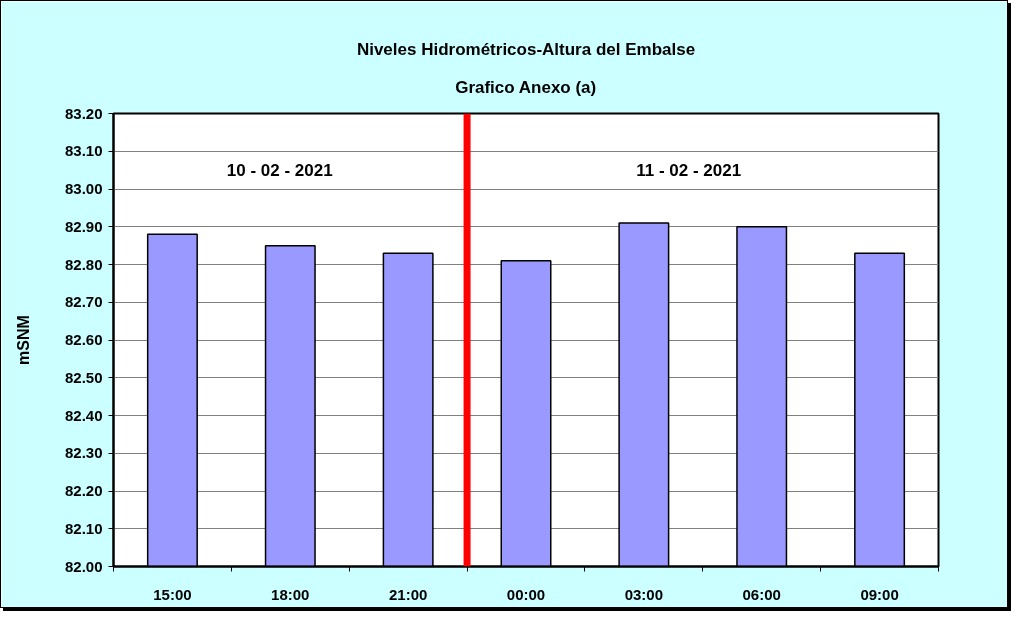 This screenshot has height=624, width=1024. I want to click on y-tick-label: 82.20, so click(83, 490).